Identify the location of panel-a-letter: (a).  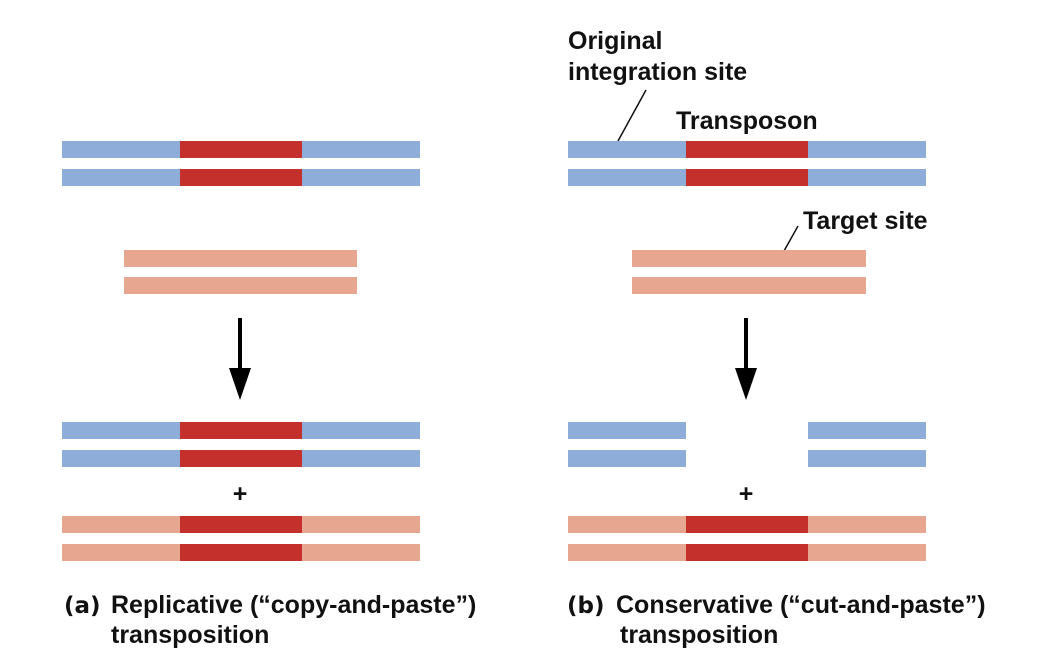
(82, 606).